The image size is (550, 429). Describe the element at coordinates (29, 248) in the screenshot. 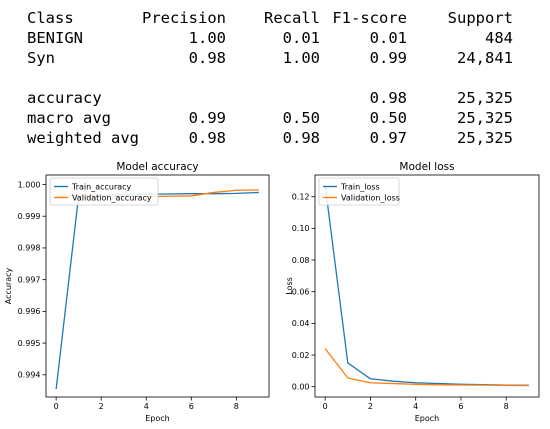

I see `y-tick-label: 0.998` at that location.